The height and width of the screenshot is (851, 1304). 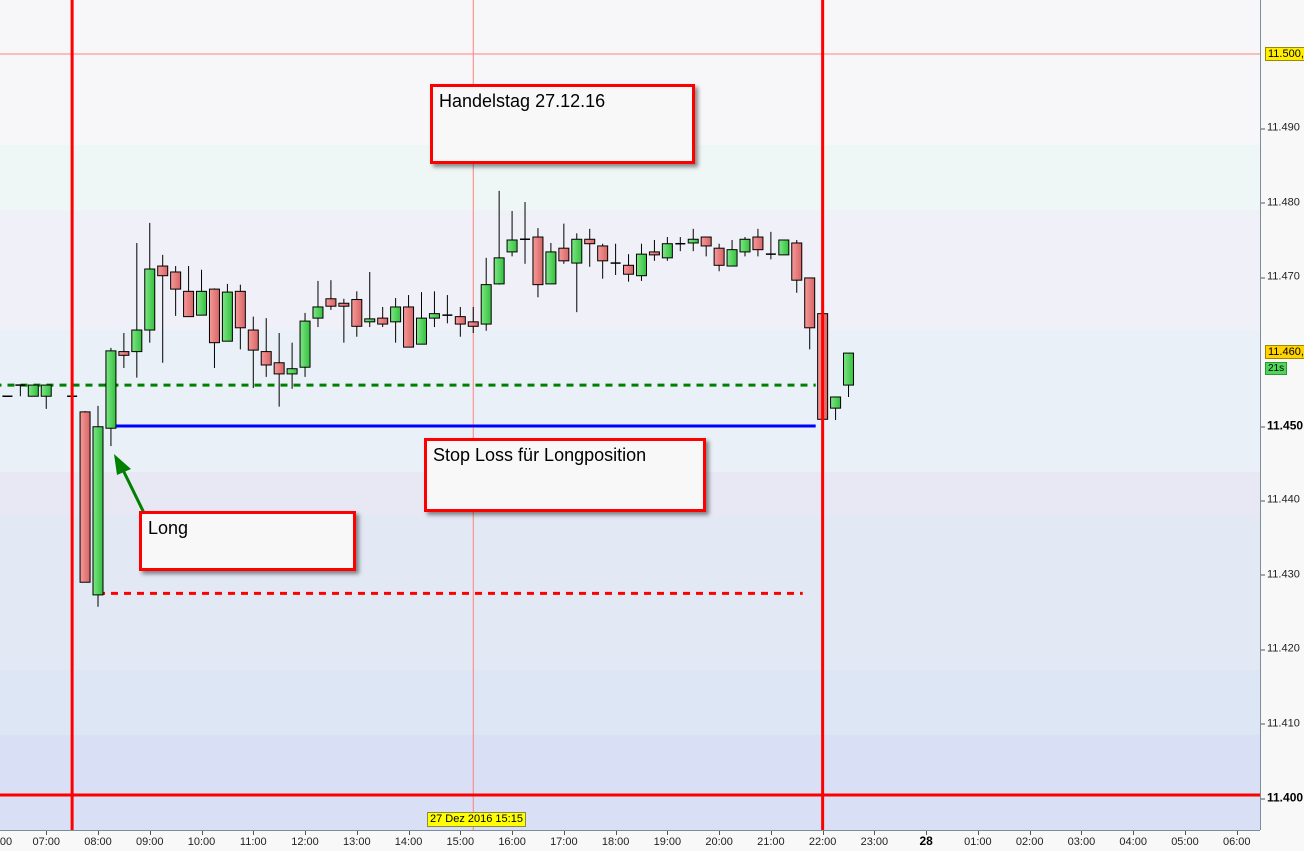 I want to click on x-tick-label: 12:00, so click(x=305, y=842).